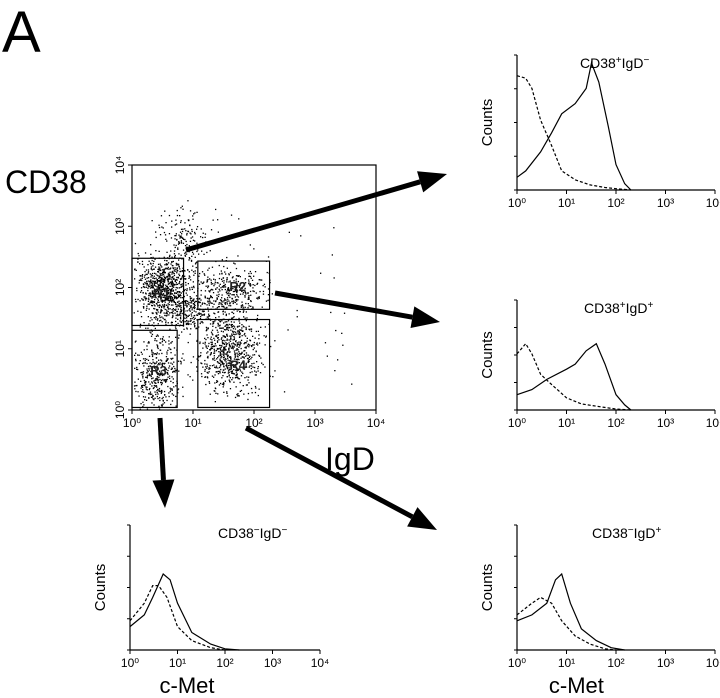 This screenshot has width=720, height=698. Describe the element at coordinates (576, 685) in the screenshot. I see `x-axis-label: c-Met` at that location.